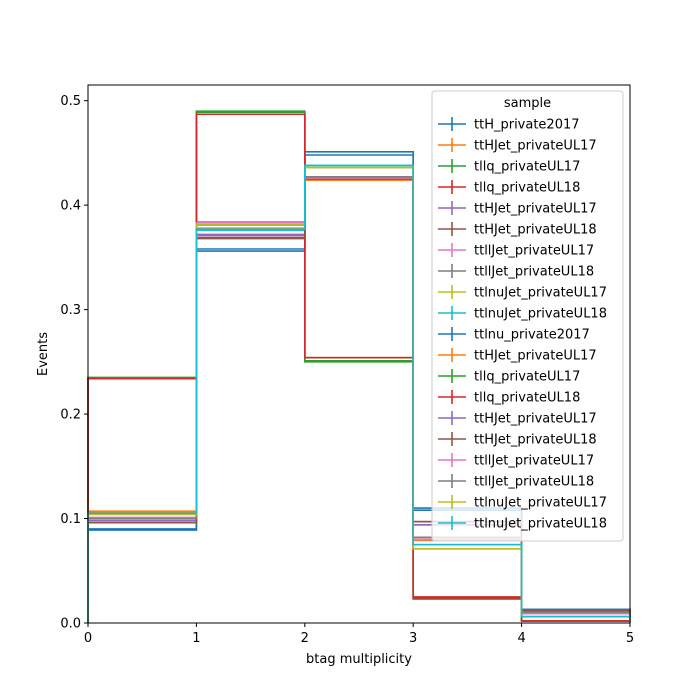 This screenshot has height=700, width=700. I want to click on legend-entry: ttlnu_private2017, so click(514, 335).